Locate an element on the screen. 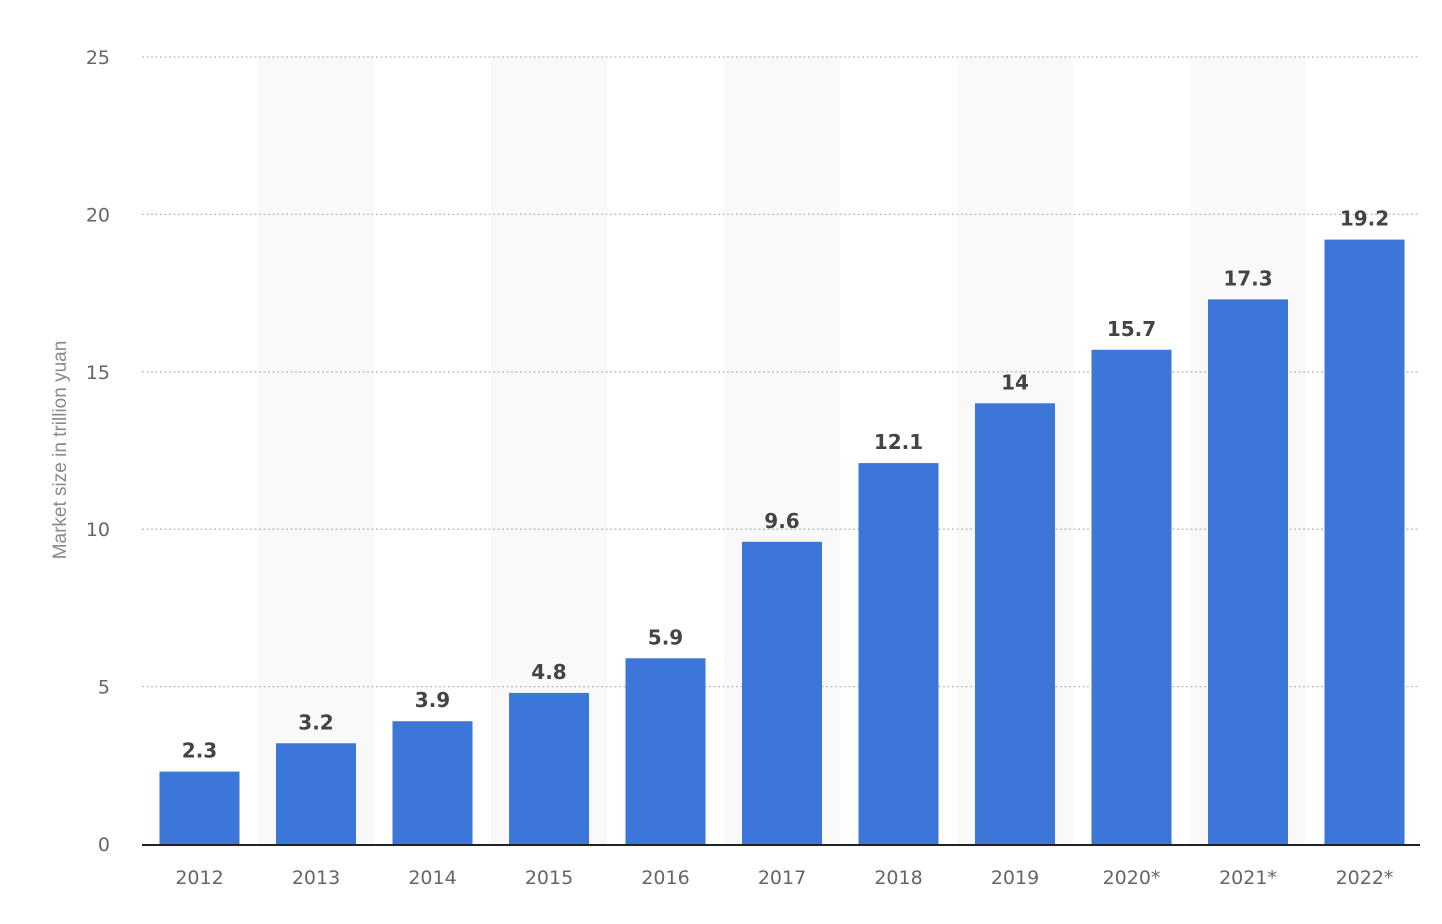  y-tick-label: 20 is located at coordinates (98, 215).